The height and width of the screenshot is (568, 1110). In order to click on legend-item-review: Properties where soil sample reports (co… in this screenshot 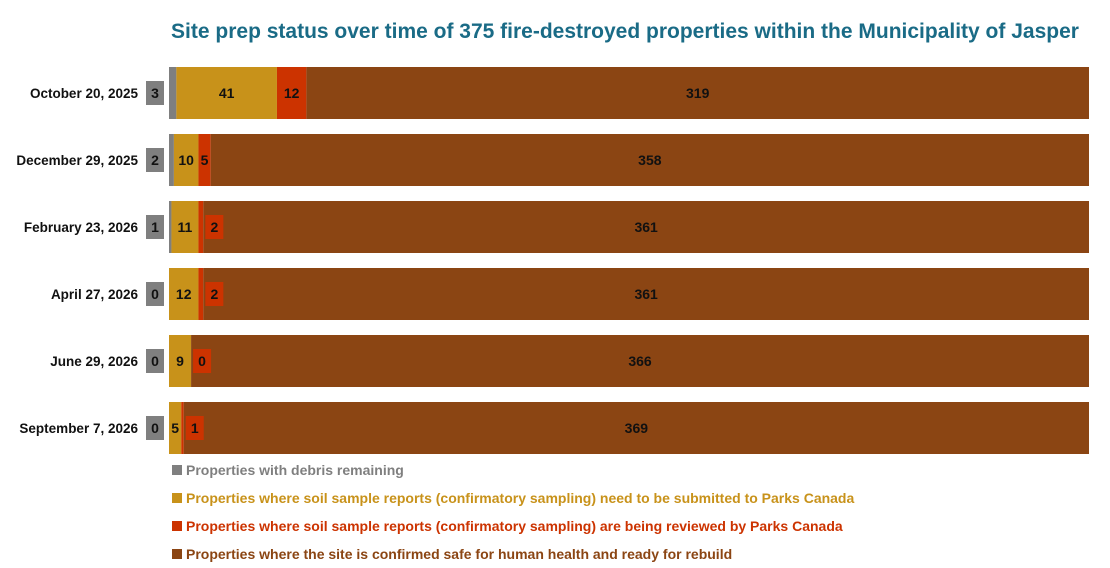, I will do `click(635, 526)`.